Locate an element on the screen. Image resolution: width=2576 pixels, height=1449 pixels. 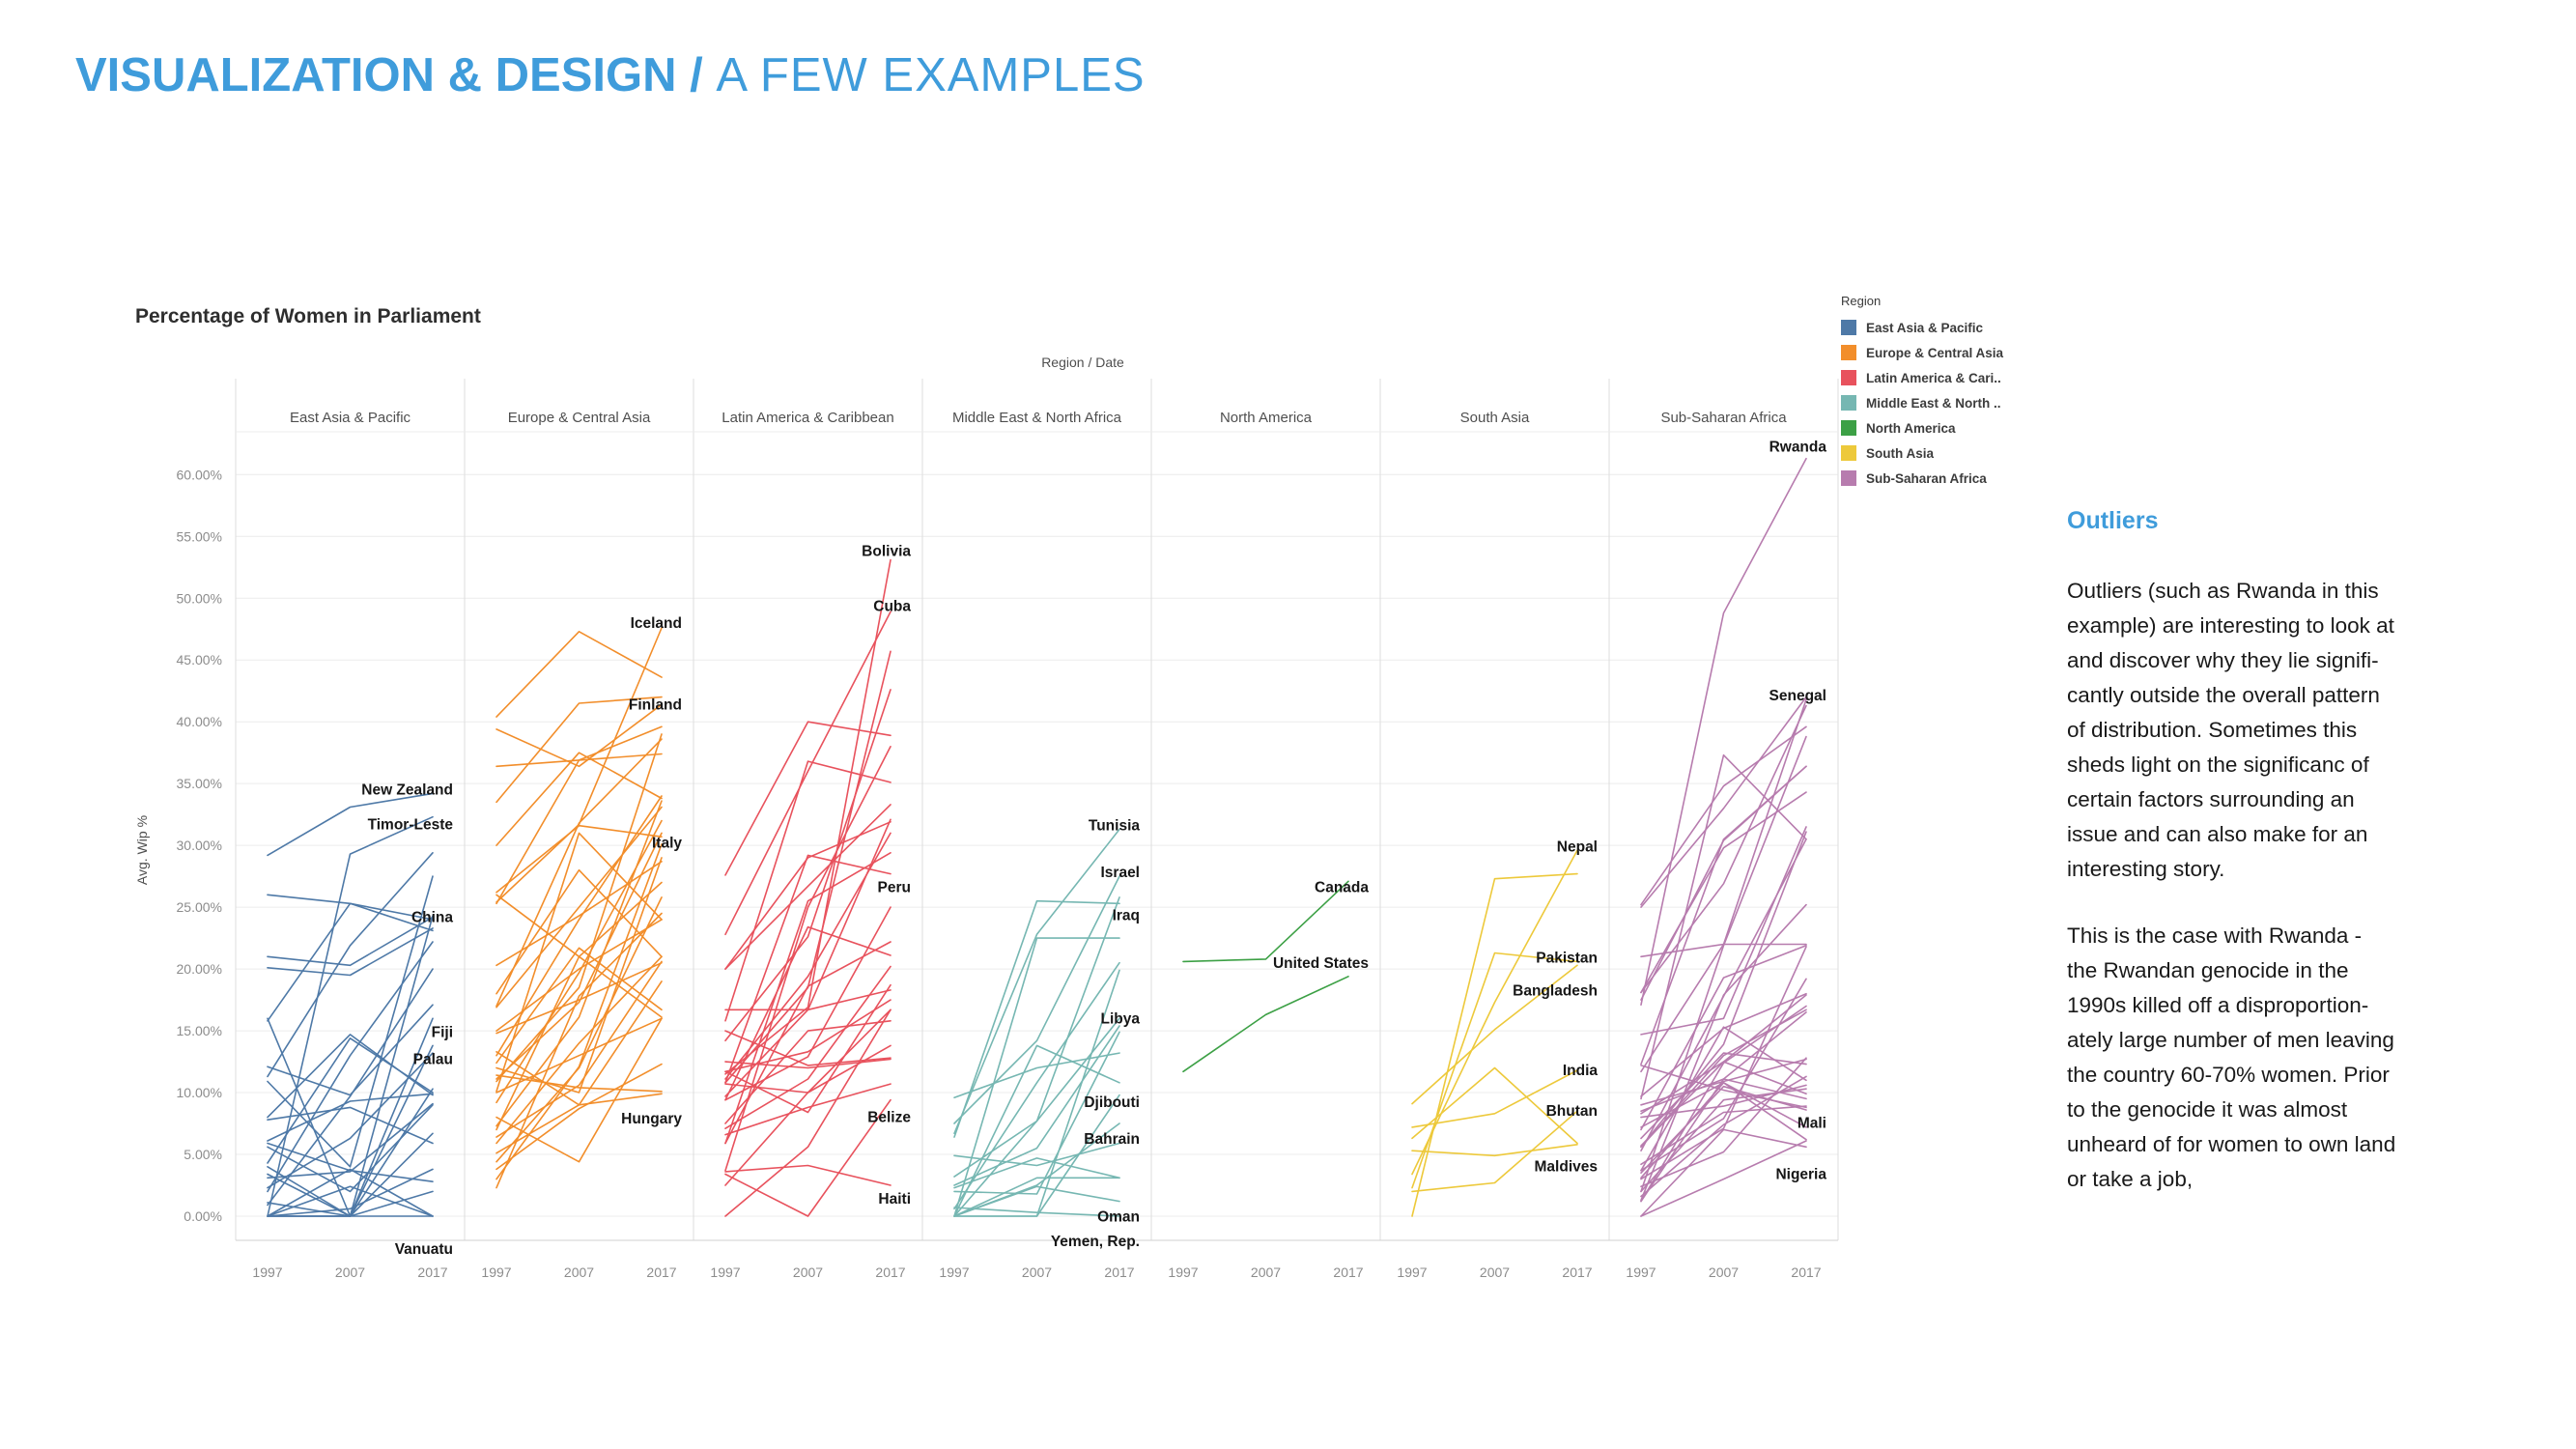
country-label: Maldives is located at coordinates (1566, 1167).